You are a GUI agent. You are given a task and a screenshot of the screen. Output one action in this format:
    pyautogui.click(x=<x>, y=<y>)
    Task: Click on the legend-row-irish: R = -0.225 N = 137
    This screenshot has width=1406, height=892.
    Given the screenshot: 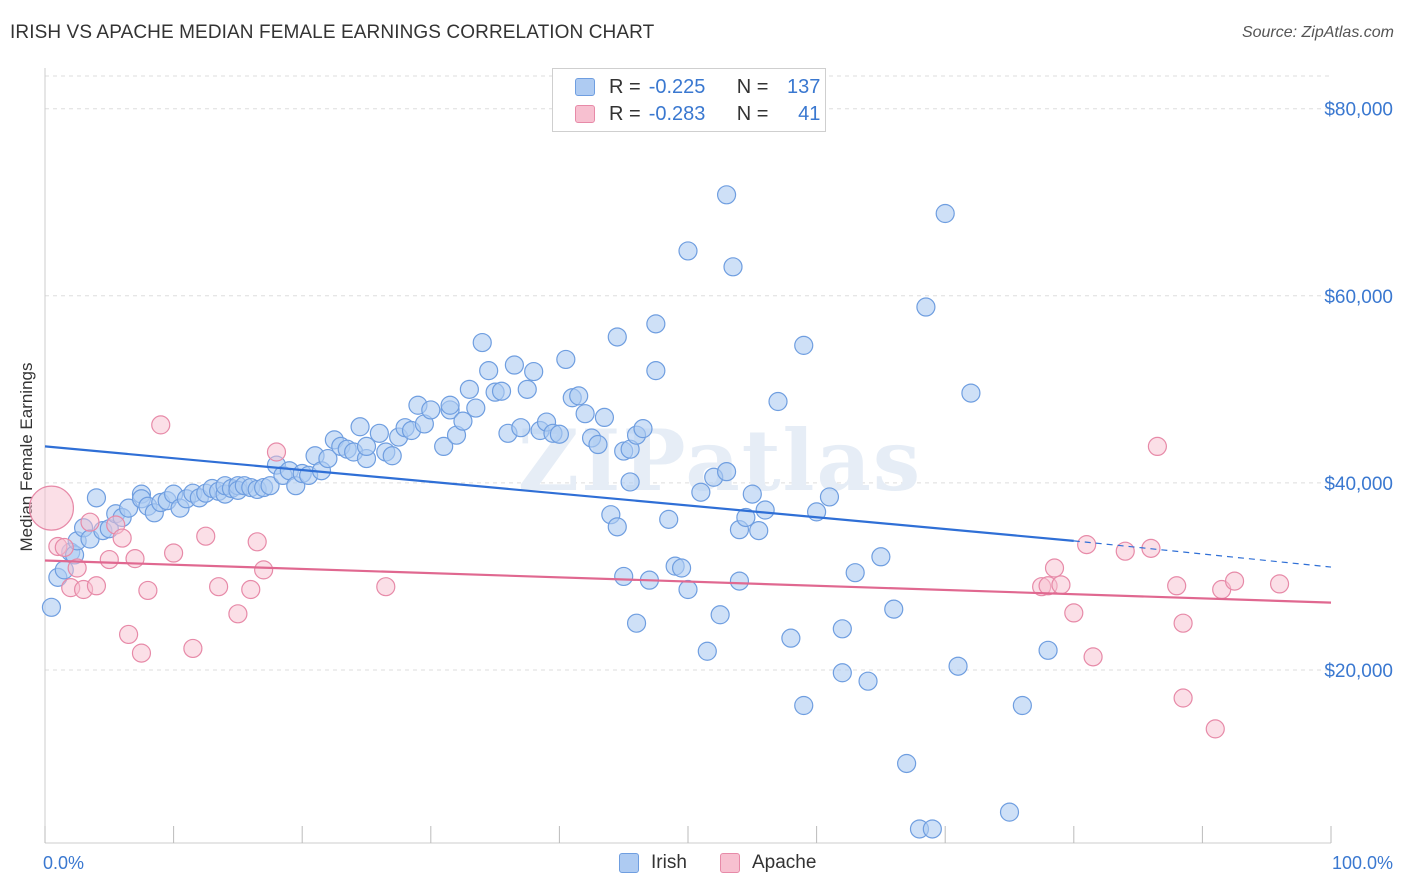 What is the action you would take?
    pyautogui.click(x=697, y=87)
    